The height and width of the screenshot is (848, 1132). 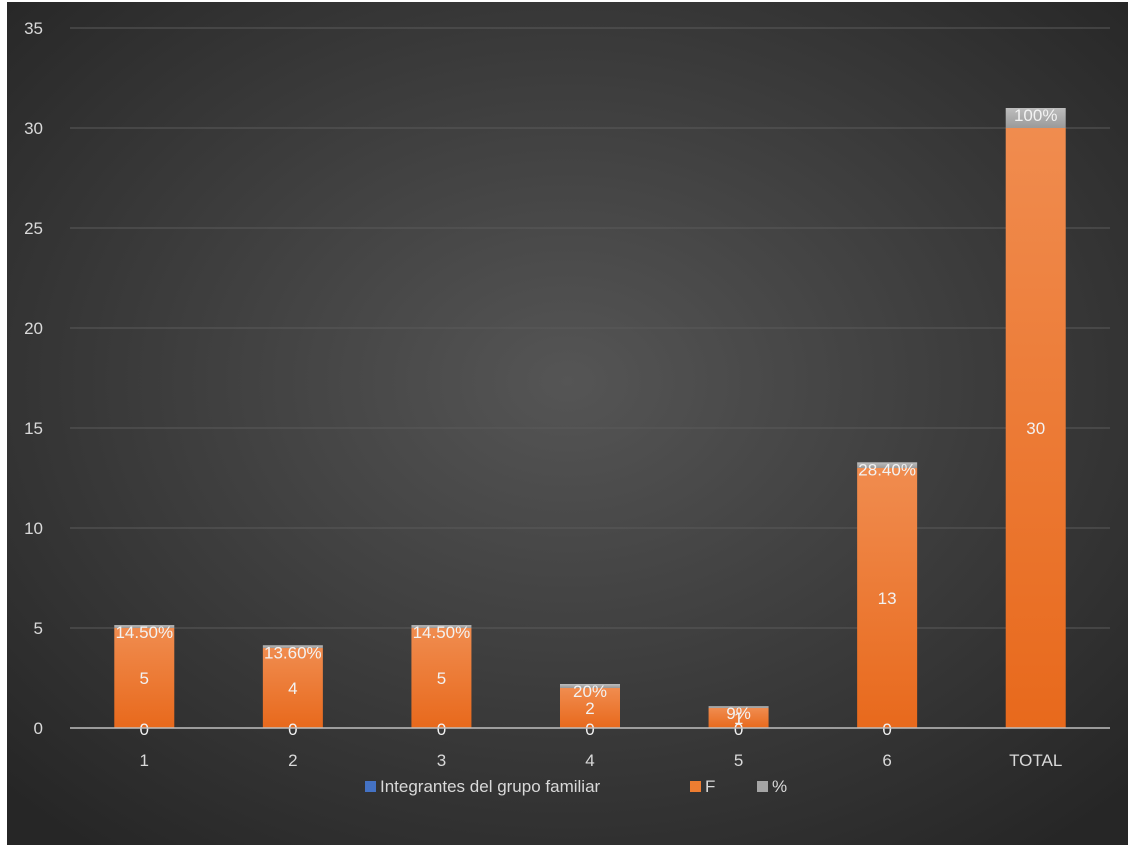 I want to click on legend-item: Integrantes del grupo familiar, so click(x=483, y=786).